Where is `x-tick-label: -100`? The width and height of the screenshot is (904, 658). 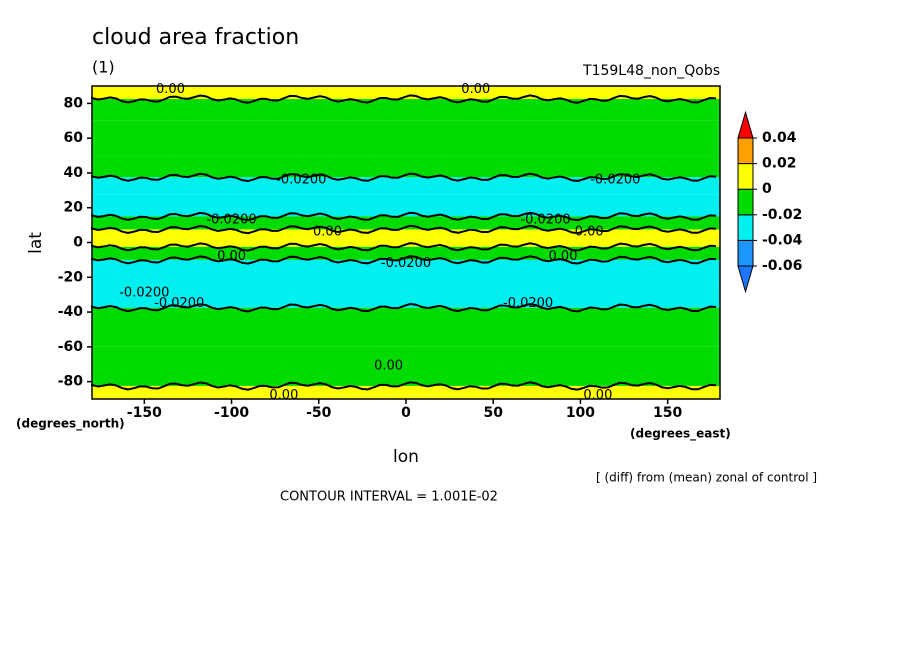
x-tick-label: -100 is located at coordinates (231, 413).